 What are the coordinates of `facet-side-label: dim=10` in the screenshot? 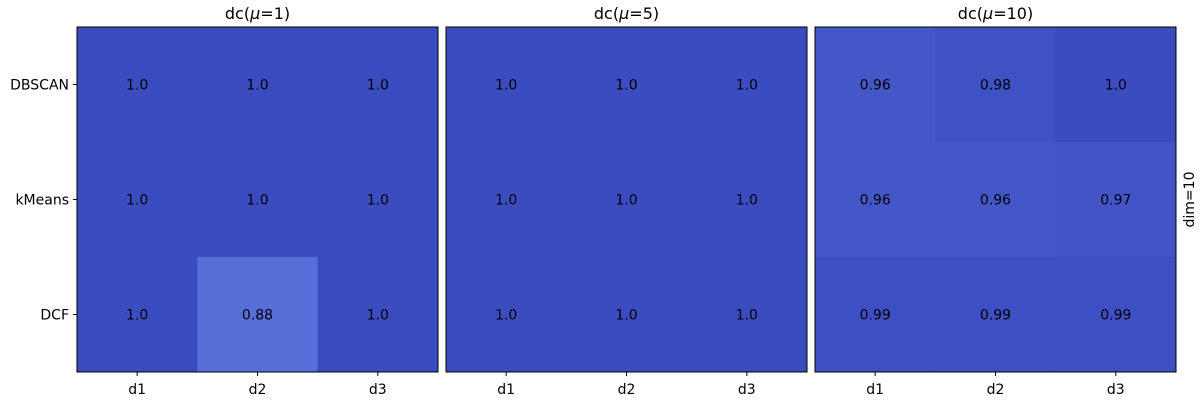 It's located at (1190, 200).